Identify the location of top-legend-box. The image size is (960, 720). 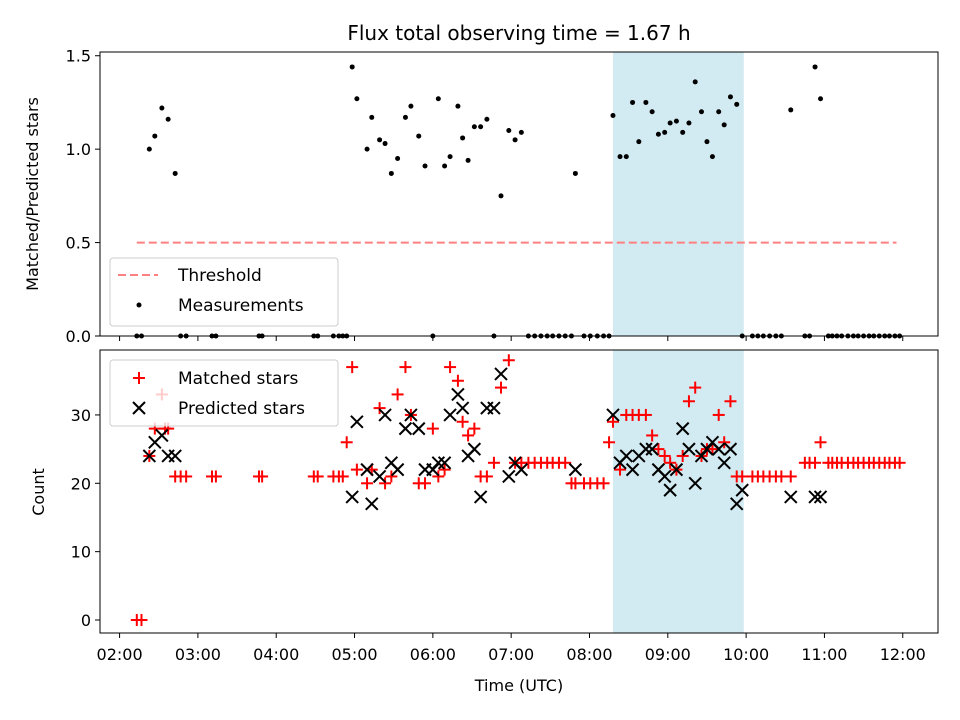
(224, 292).